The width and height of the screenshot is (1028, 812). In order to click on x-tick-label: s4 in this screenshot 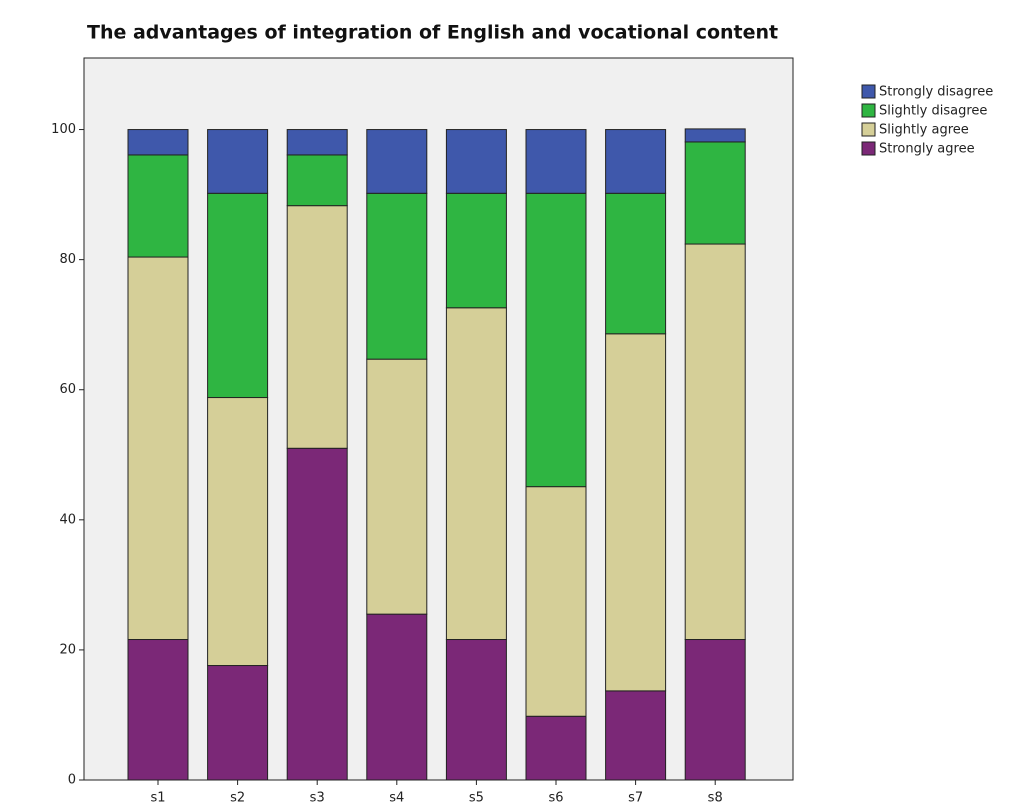, I will do `click(396, 798)`.